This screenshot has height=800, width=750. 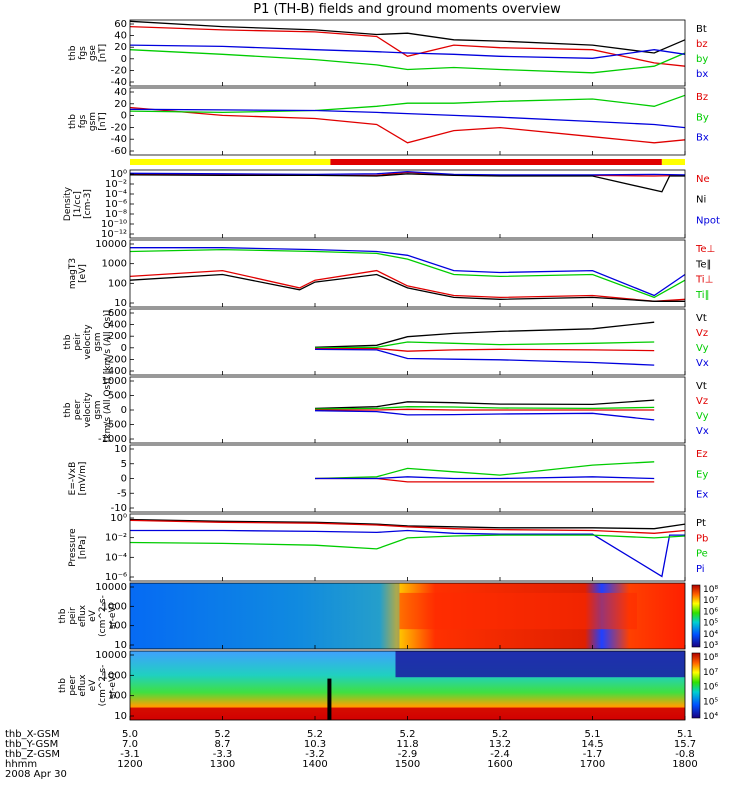 What do you see at coordinates (407, 713) in the screenshot?
I see `spectrogram-high-band` at bounding box center [407, 713].